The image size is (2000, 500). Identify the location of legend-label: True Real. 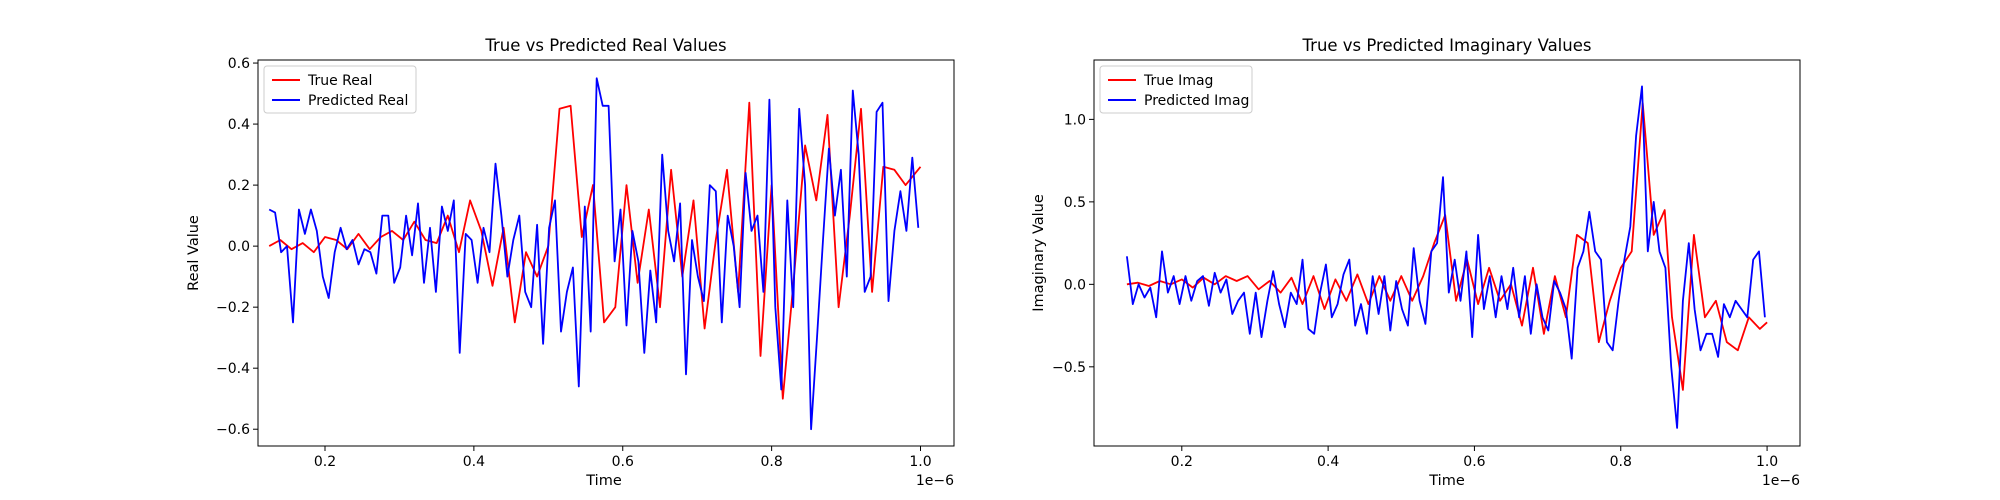
(339, 81).